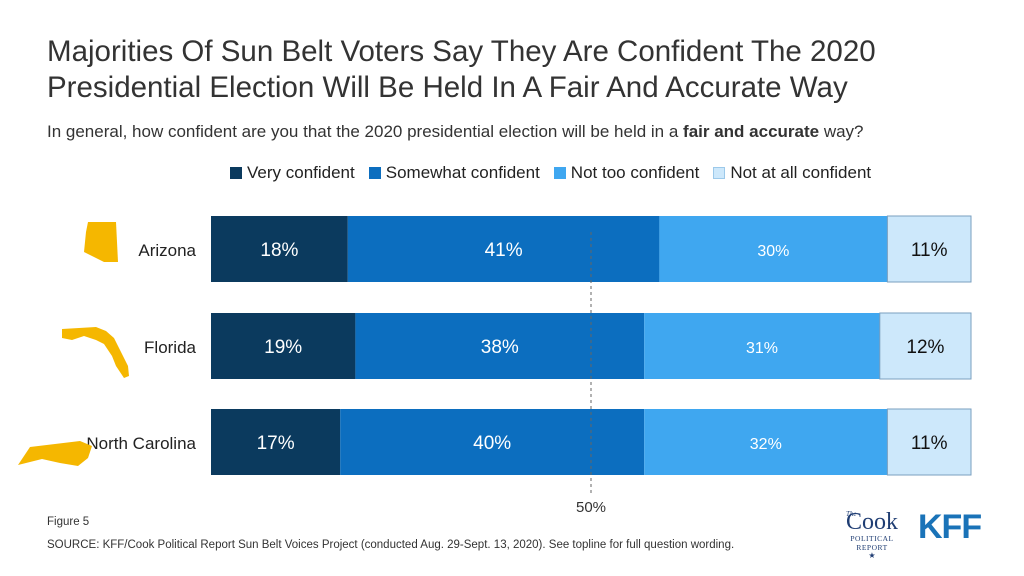 This screenshot has width=1024, height=576. What do you see at coordinates (167, 250) in the screenshot?
I see `category-label-arizona: Arizona` at bounding box center [167, 250].